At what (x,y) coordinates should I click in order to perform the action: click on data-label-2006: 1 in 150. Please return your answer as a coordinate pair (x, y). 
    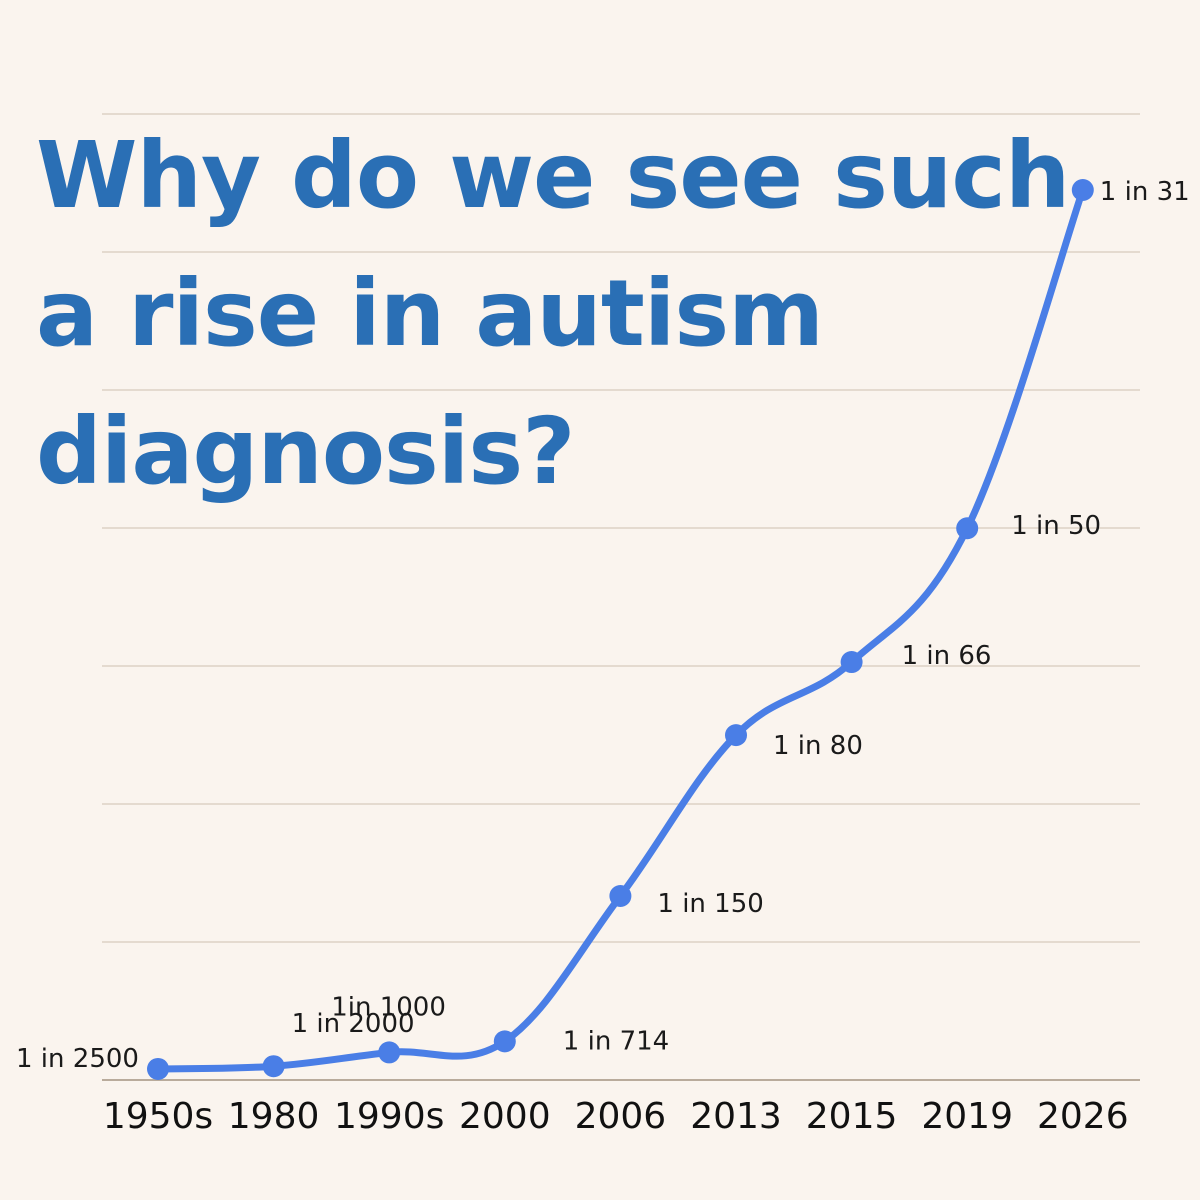
    Looking at the image, I should click on (710, 904).